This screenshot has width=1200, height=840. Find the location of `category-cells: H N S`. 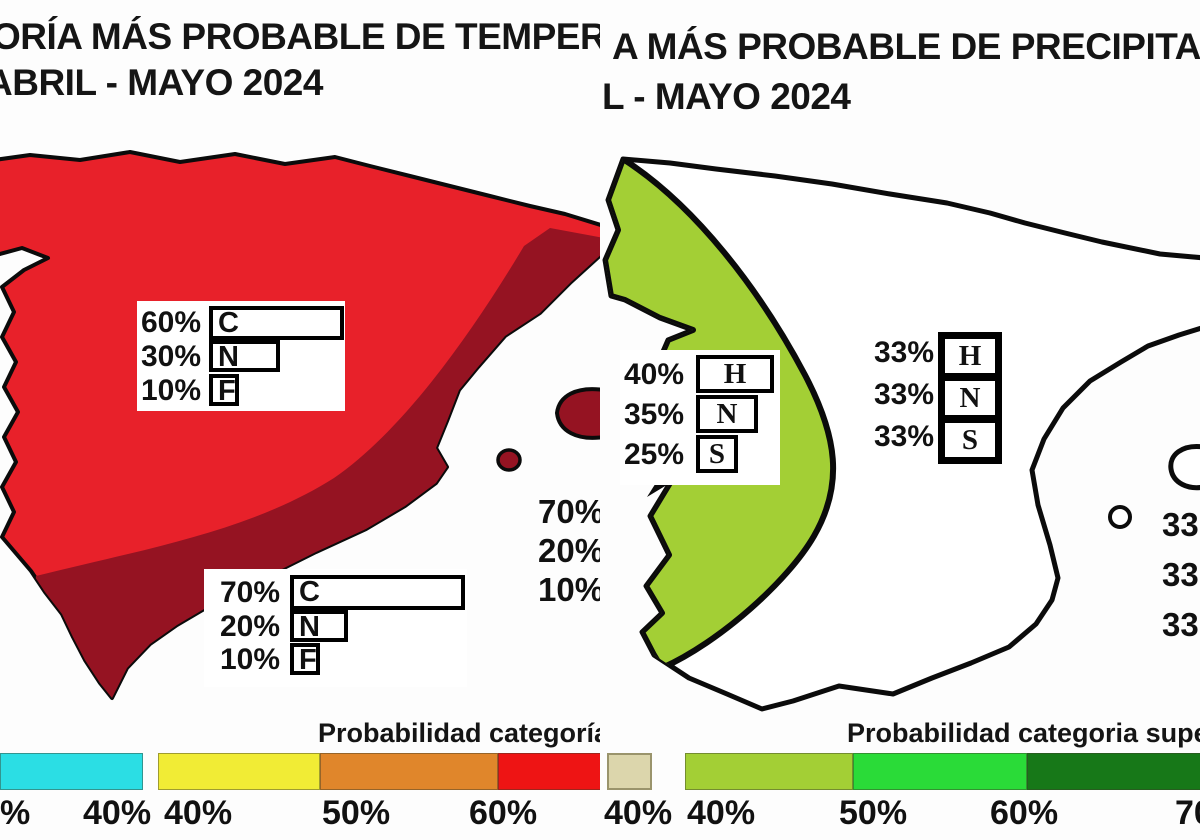

category-cells: H N S is located at coordinates (970, 398).